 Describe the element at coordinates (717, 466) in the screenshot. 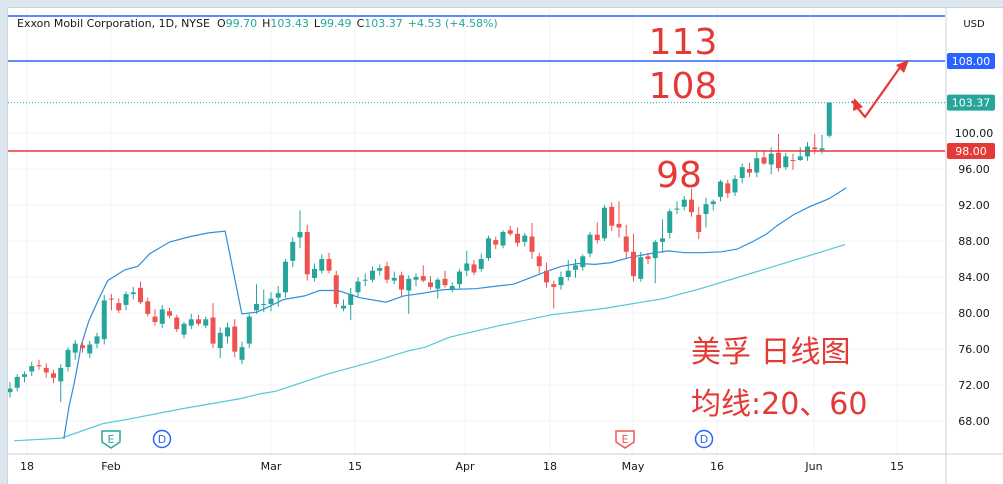

I see `x-tick-label: 16` at that location.